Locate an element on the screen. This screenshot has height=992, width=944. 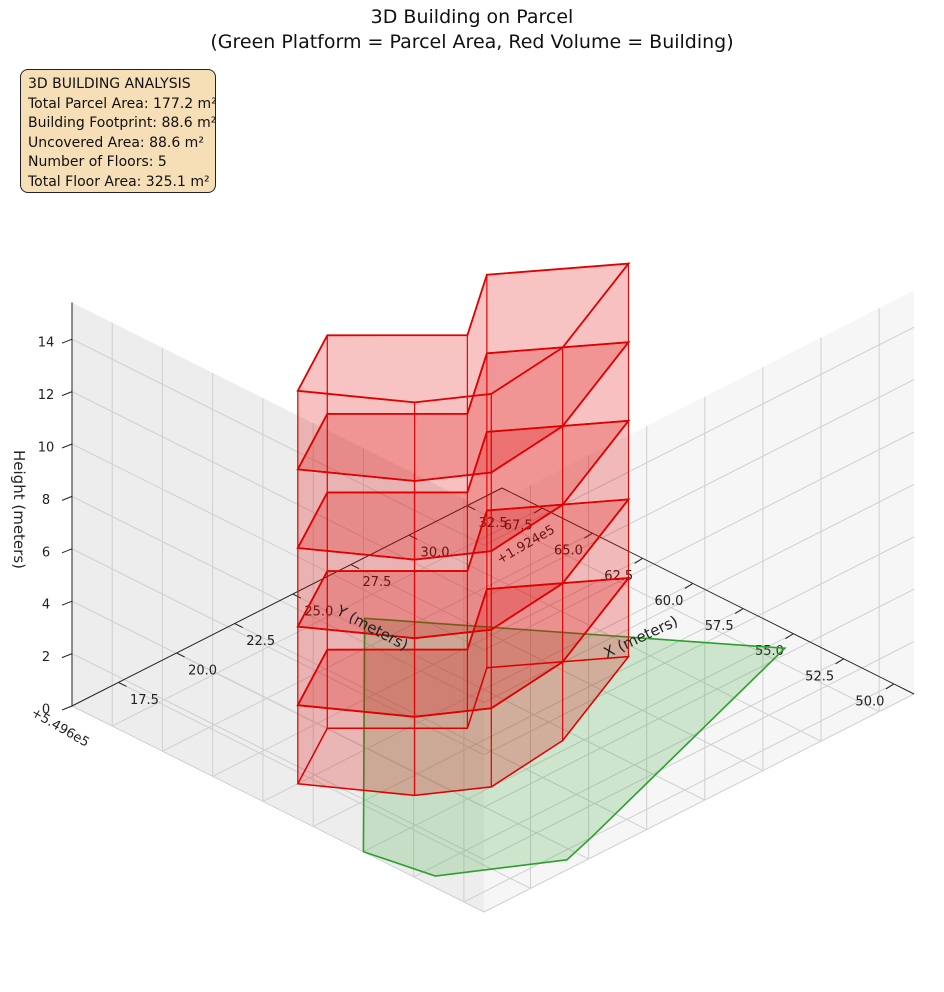
y-tick-label: 17.5 is located at coordinates (144, 700).